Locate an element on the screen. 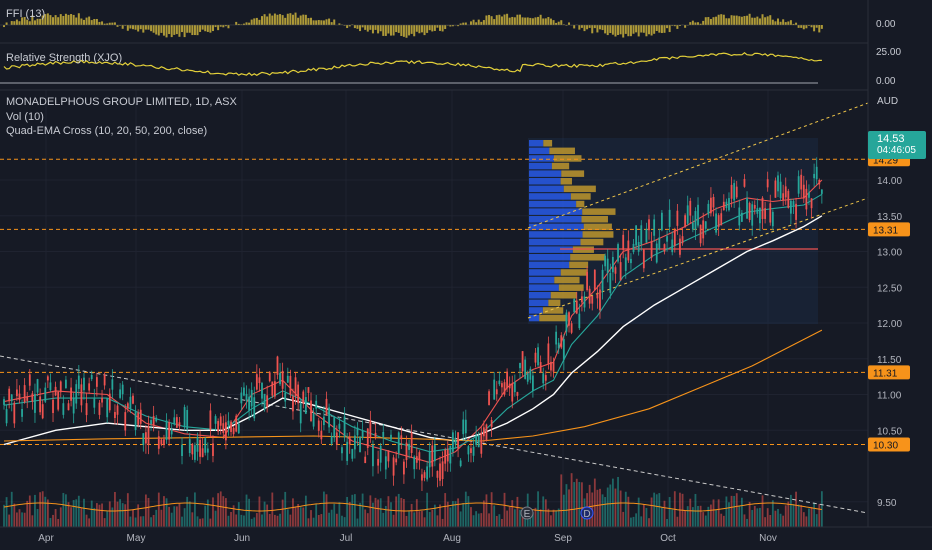 The height and width of the screenshot is (550, 932). event-marker-d: D is located at coordinates (587, 513).